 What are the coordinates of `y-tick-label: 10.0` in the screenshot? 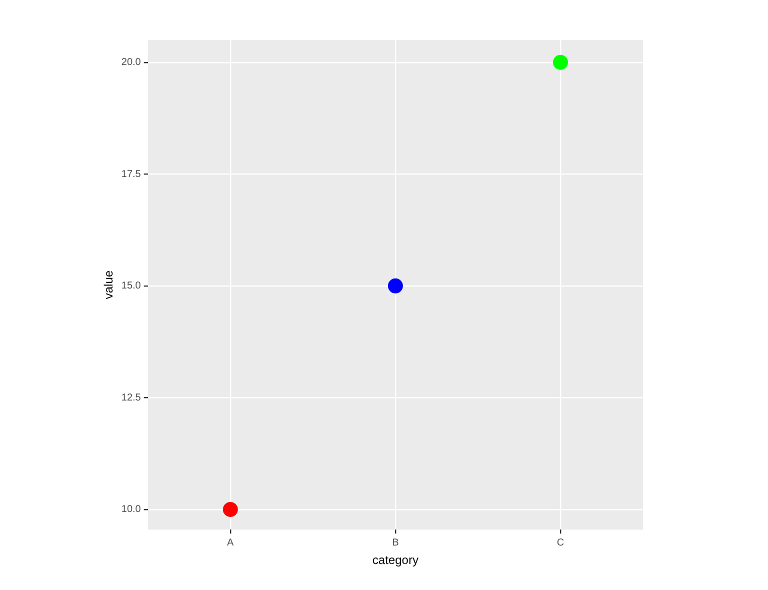 It's located at (131, 510).